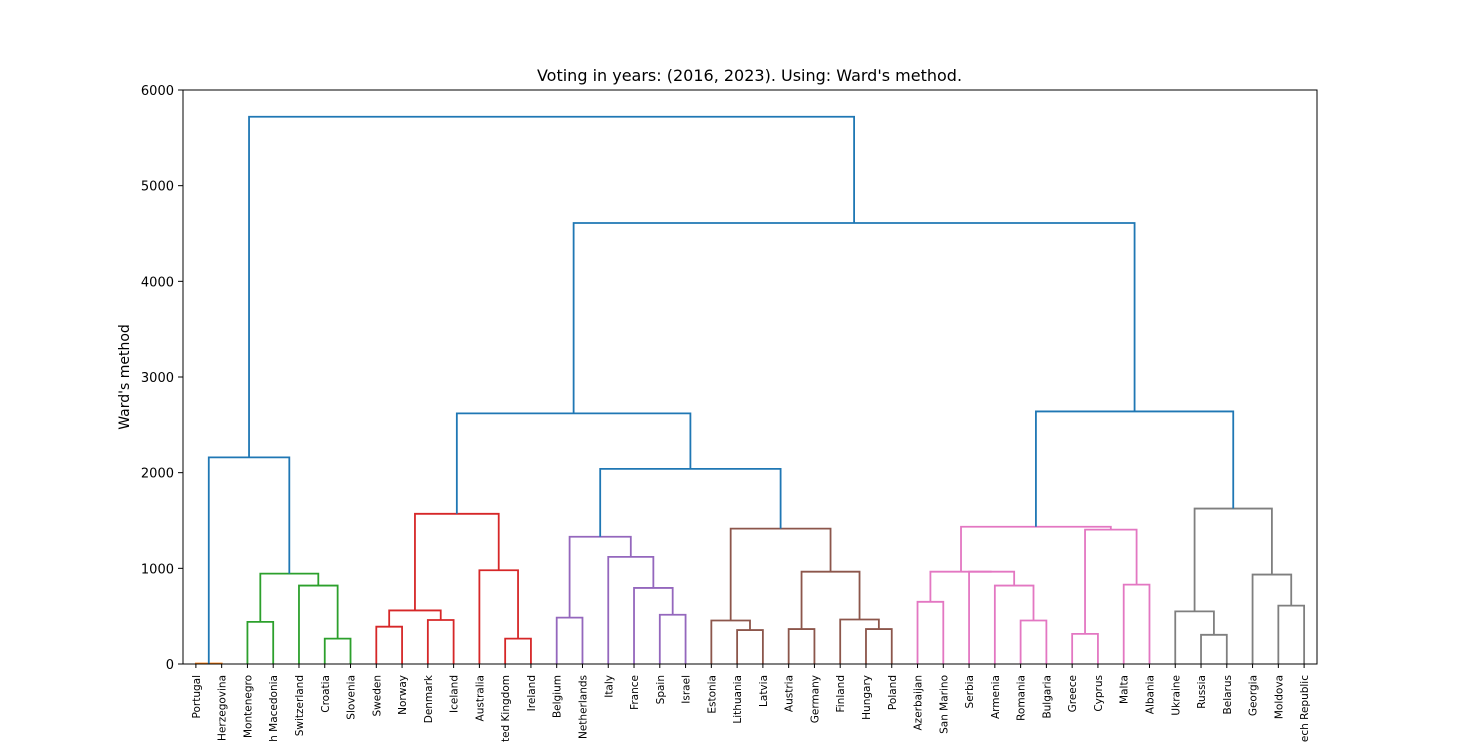 This screenshot has width=1463, height=745. I want to click on leaf-label: Netherlands, so click(583, 707).